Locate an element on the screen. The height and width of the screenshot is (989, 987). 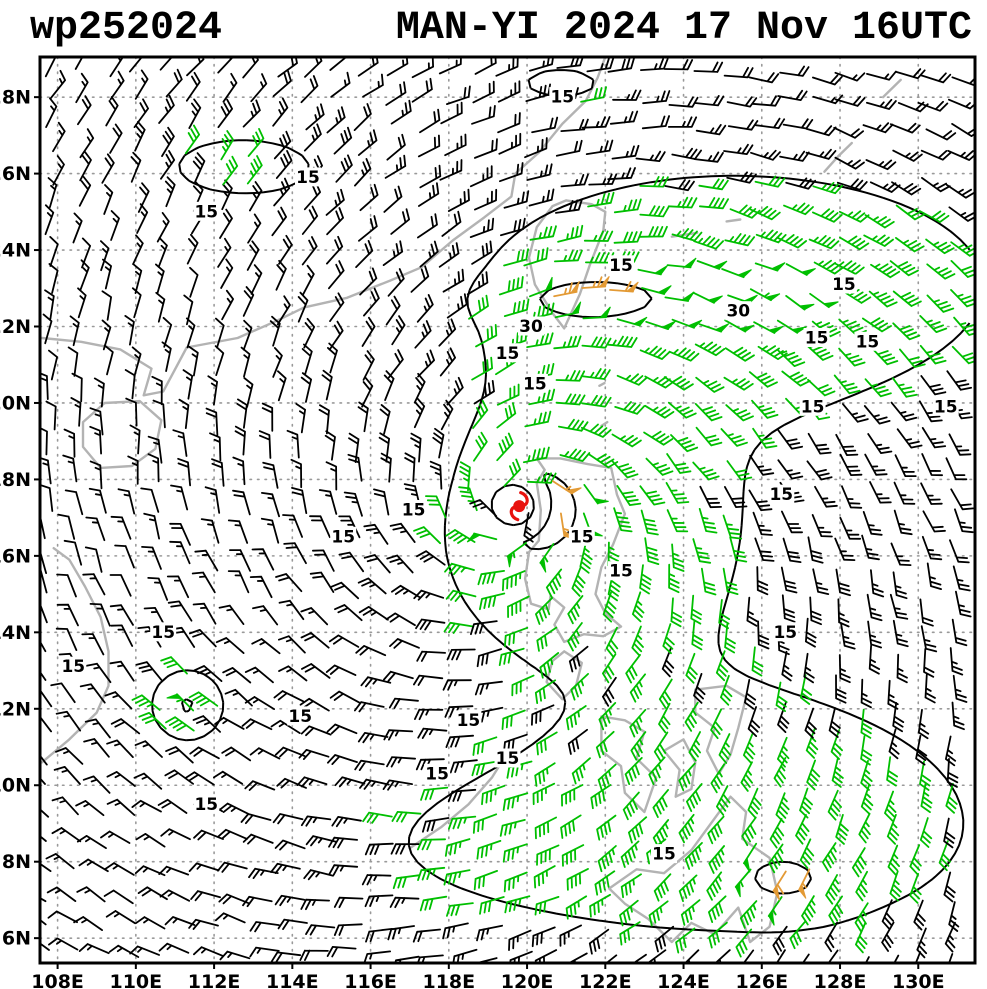
lon-tick-label: 122E is located at coordinates (605, 980).